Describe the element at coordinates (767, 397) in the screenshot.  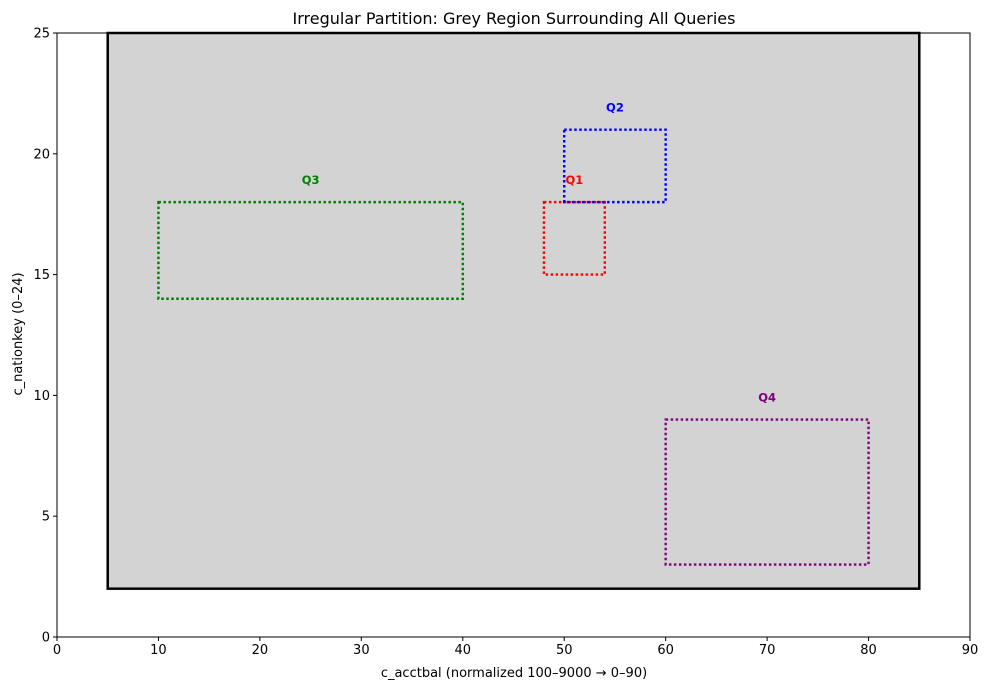
I see `query-label-q4: Q4` at that location.